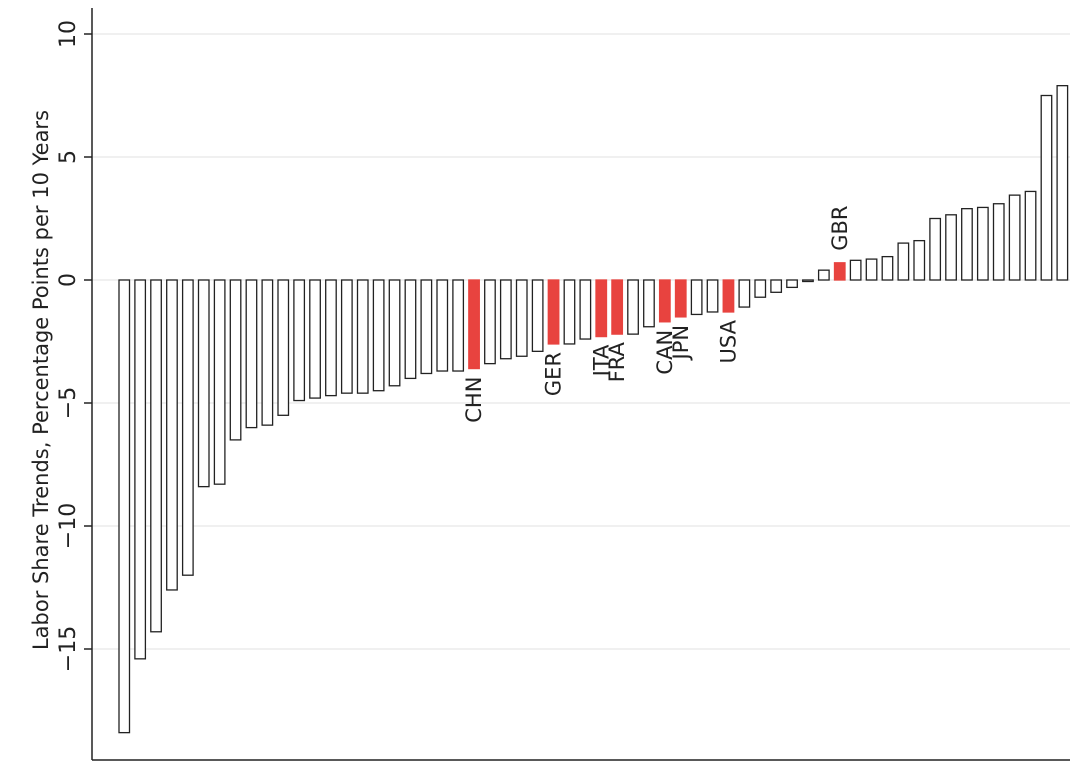 The height and width of the screenshot is (765, 1070). What do you see at coordinates (840, 227) in the screenshot?
I see `bar-label-gbr: GBR` at bounding box center [840, 227].